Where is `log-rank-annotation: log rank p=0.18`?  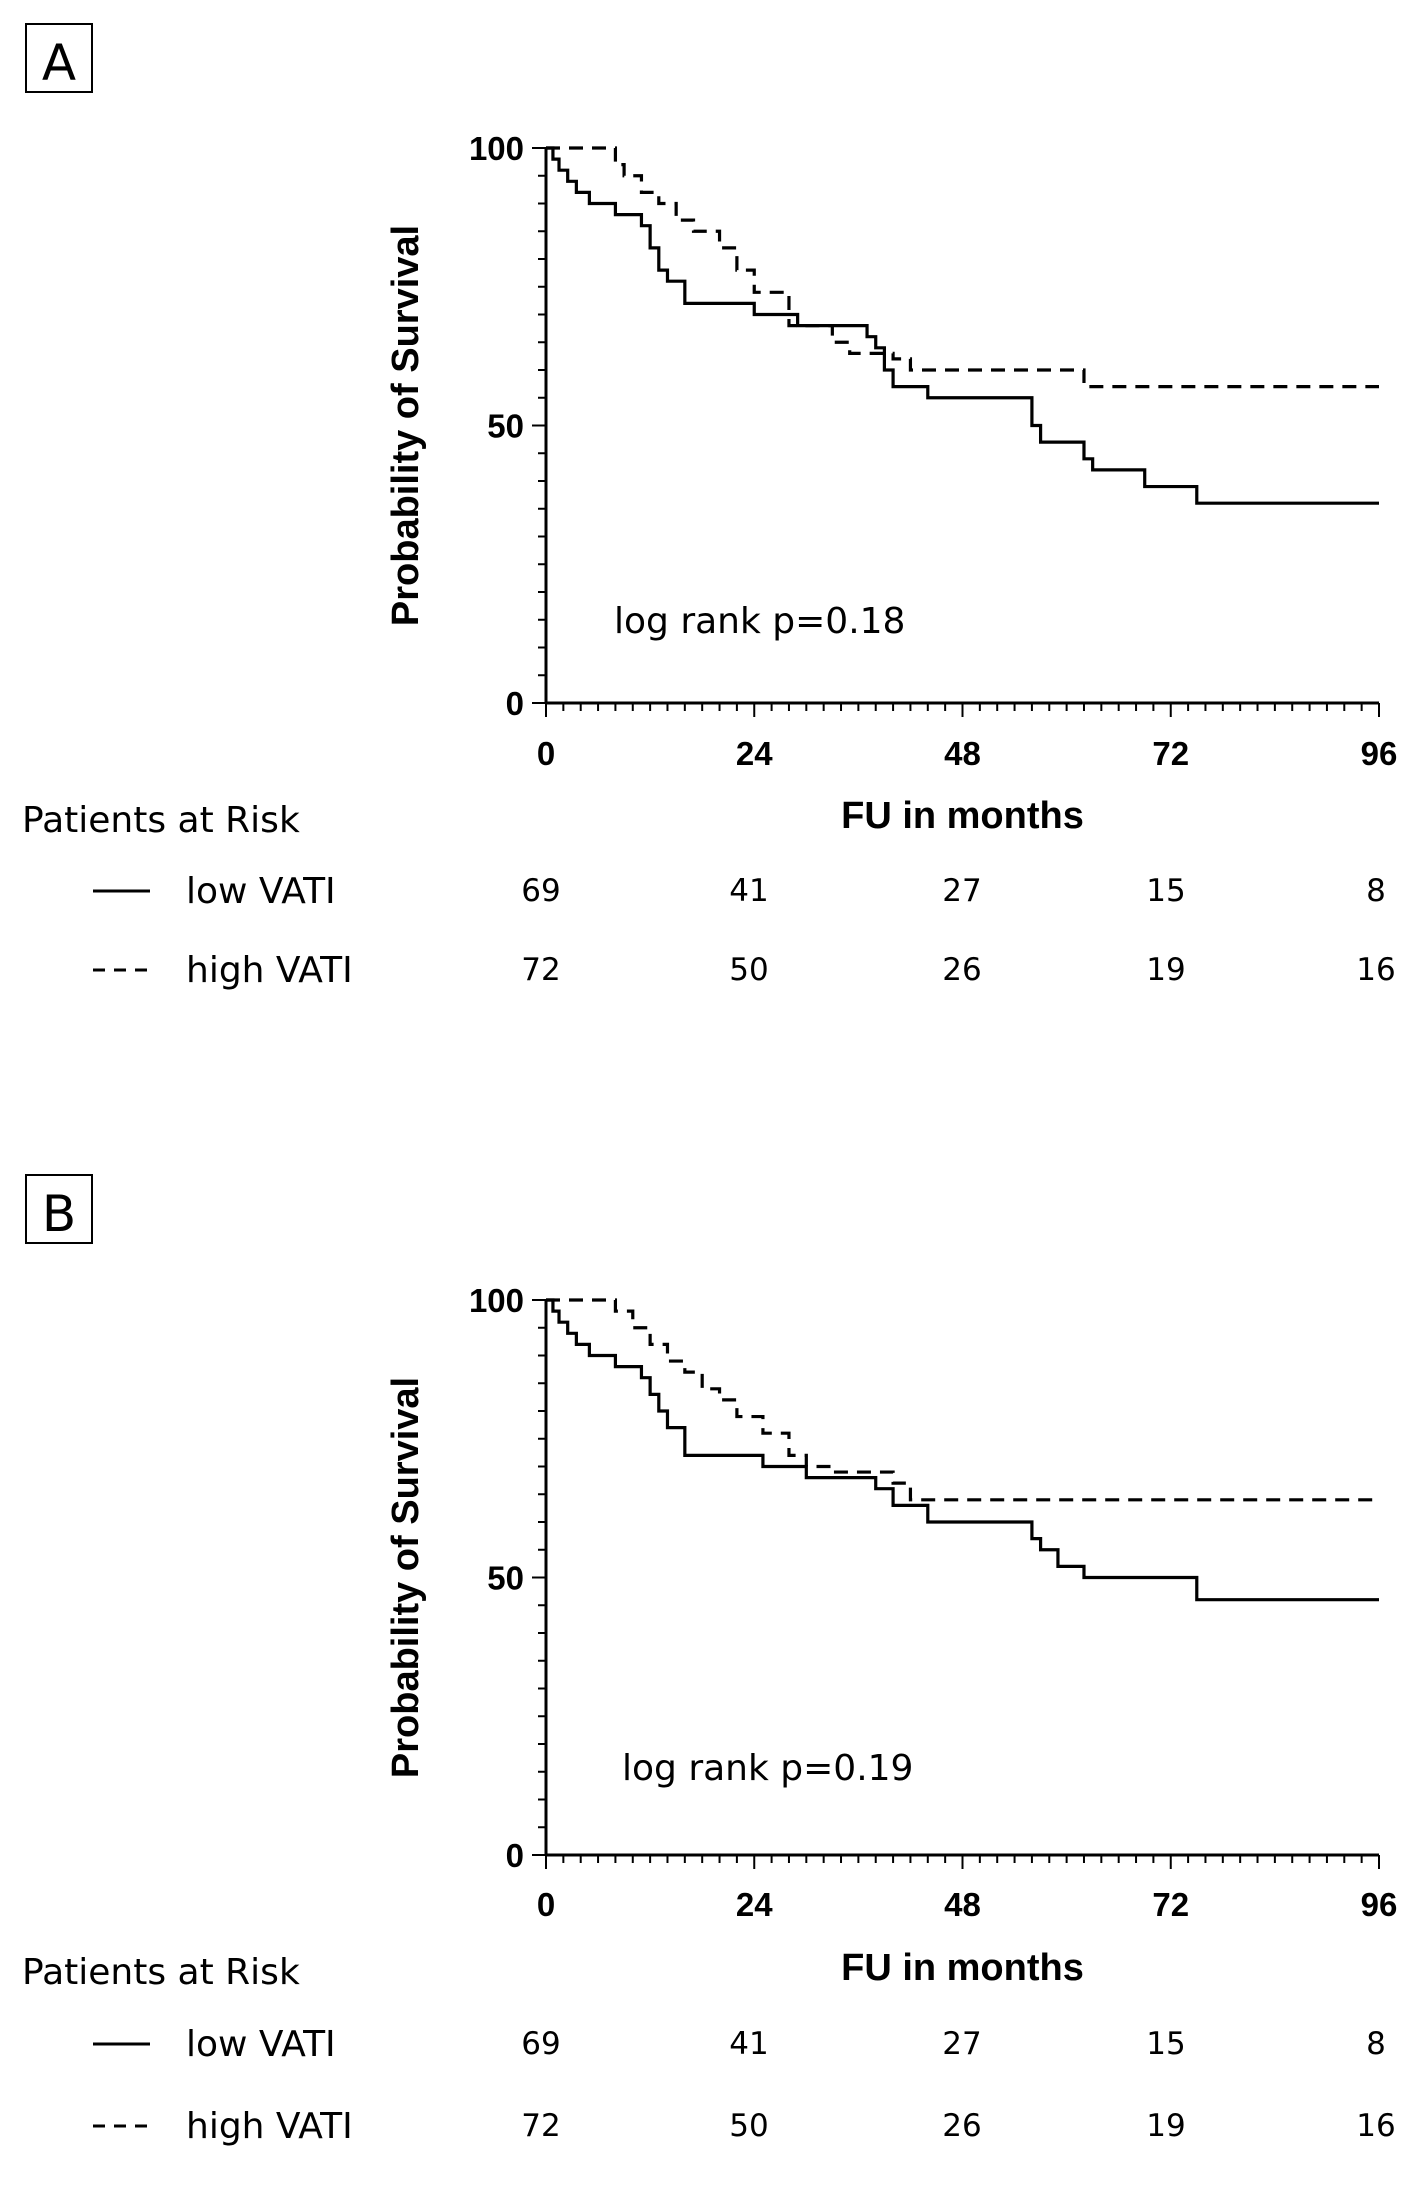 log-rank-annotation: log rank p=0.18 is located at coordinates (759, 621).